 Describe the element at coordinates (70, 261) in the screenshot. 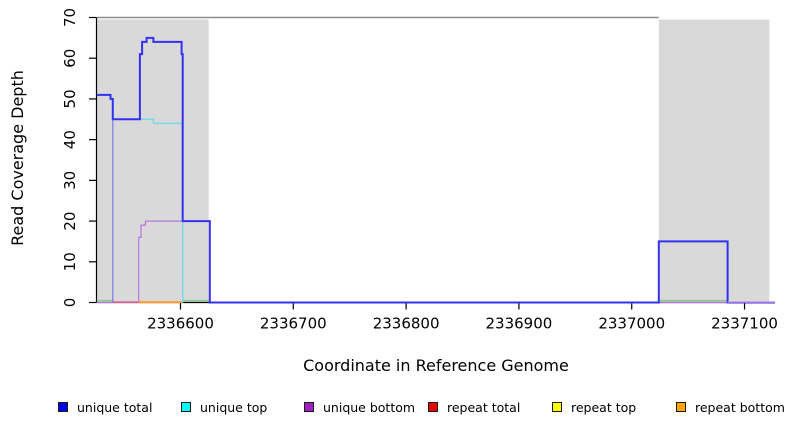

I see `y-tick-label: 10` at that location.